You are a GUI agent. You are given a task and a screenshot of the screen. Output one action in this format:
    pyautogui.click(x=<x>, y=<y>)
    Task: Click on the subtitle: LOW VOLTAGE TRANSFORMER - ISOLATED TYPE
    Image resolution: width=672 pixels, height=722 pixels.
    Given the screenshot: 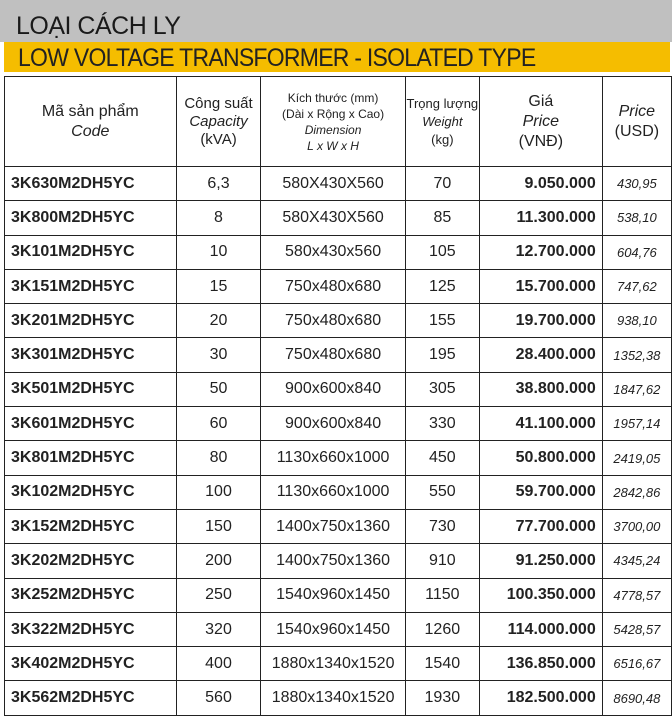 What is the action you would take?
    pyautogui.click(x=277, y=58)
    